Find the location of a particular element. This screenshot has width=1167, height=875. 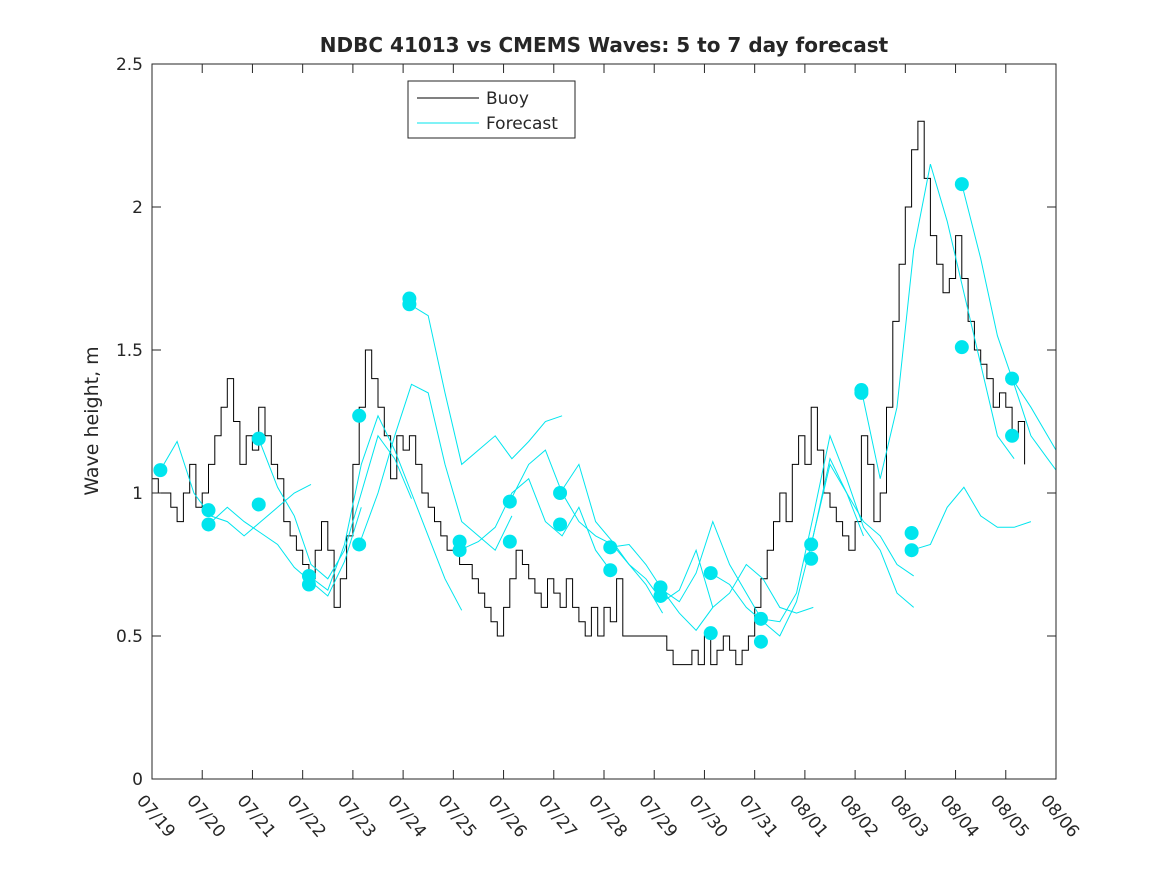

legend: Buoy Forecast is located at coordinates (491, 109).